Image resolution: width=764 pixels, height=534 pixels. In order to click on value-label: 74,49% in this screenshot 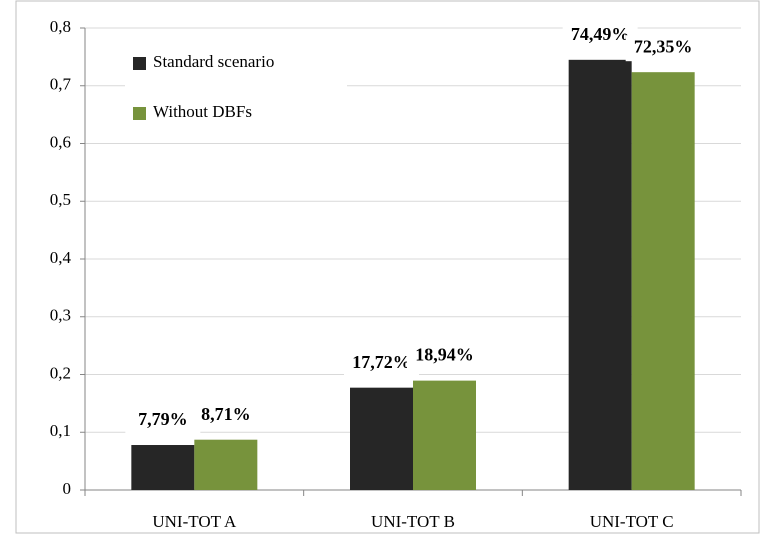, I will do `click(600, 34)`.